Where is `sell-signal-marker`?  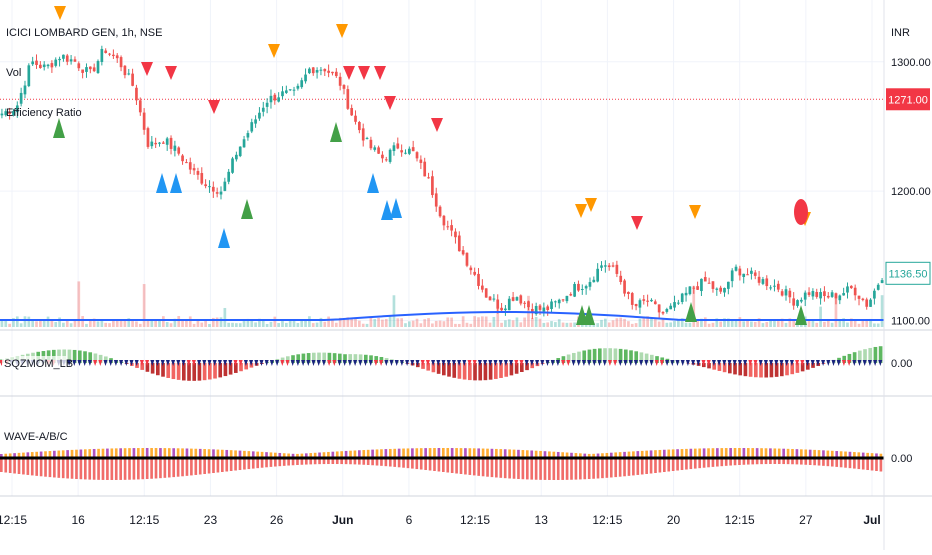
sell-signal-marker is located at coordinates (637, 223).